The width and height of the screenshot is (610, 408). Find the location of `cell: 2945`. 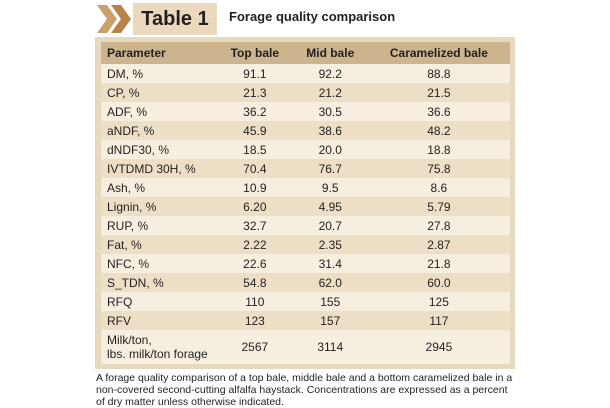

cell: 2945 is located at coordinates (438, 347).